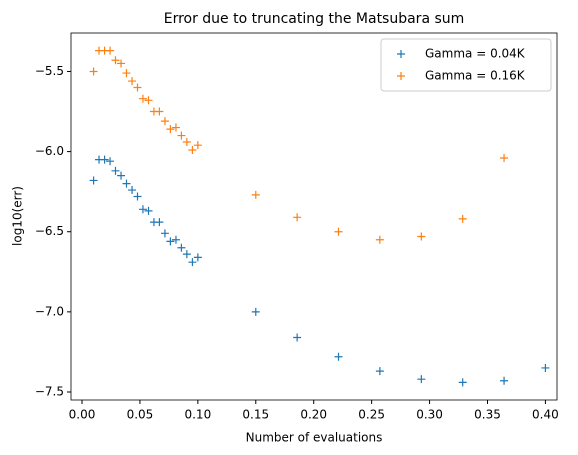 This screenshot has height=455, width=578. I want to click on x-tick-label: 0.35, so click(487, 415).